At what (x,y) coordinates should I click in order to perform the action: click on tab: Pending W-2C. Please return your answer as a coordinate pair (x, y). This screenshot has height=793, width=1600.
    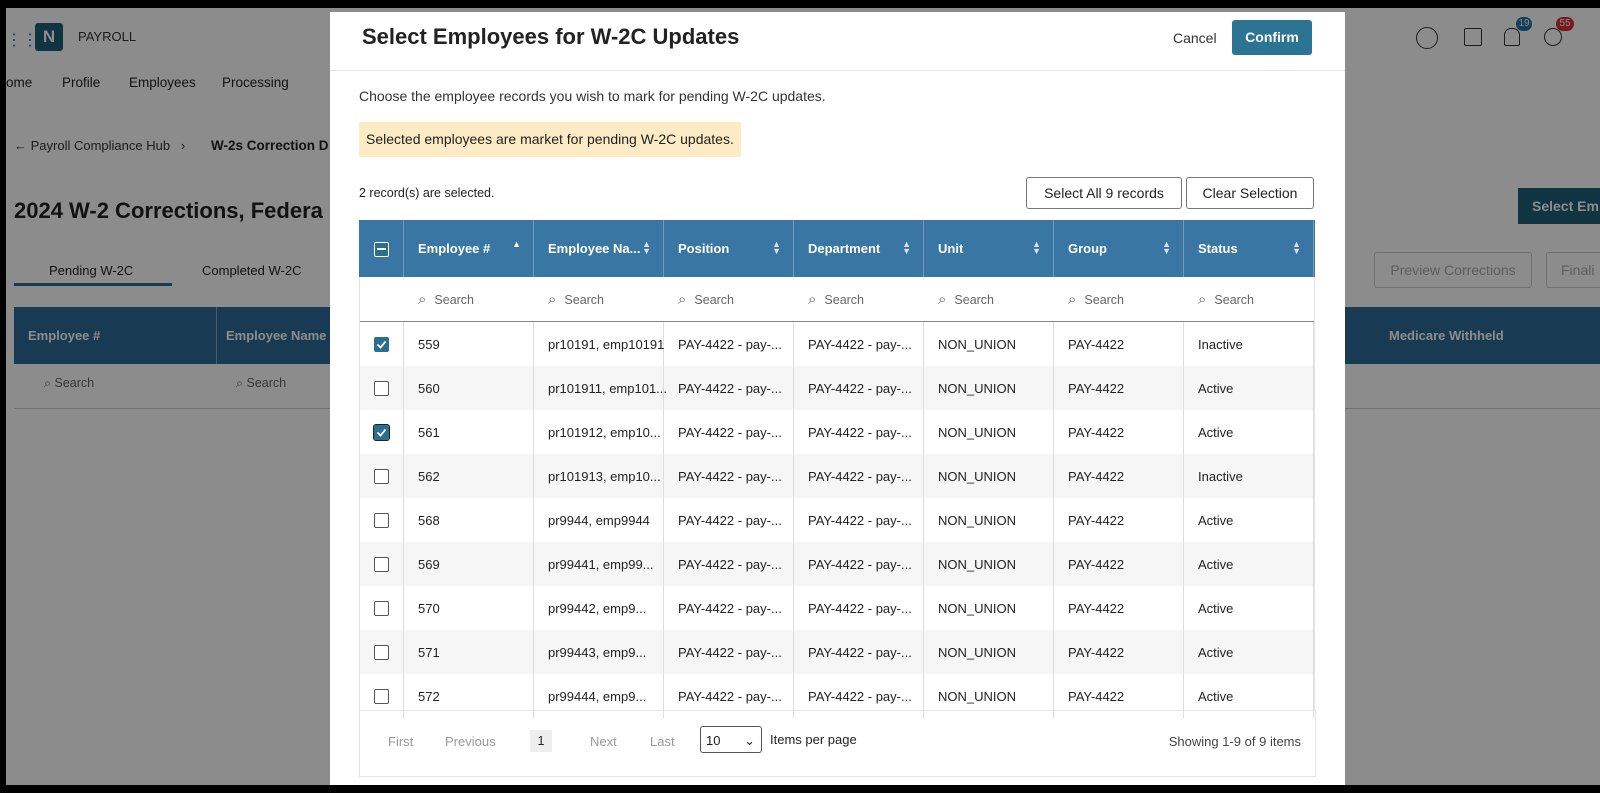
    Looking at the image, I should click on (91, 270).